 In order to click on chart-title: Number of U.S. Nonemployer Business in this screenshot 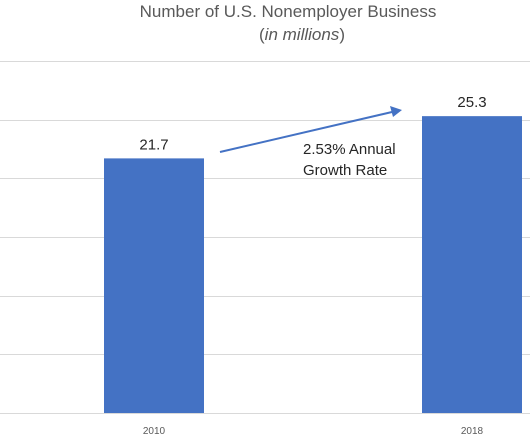, I will do `click(288, 11)`.